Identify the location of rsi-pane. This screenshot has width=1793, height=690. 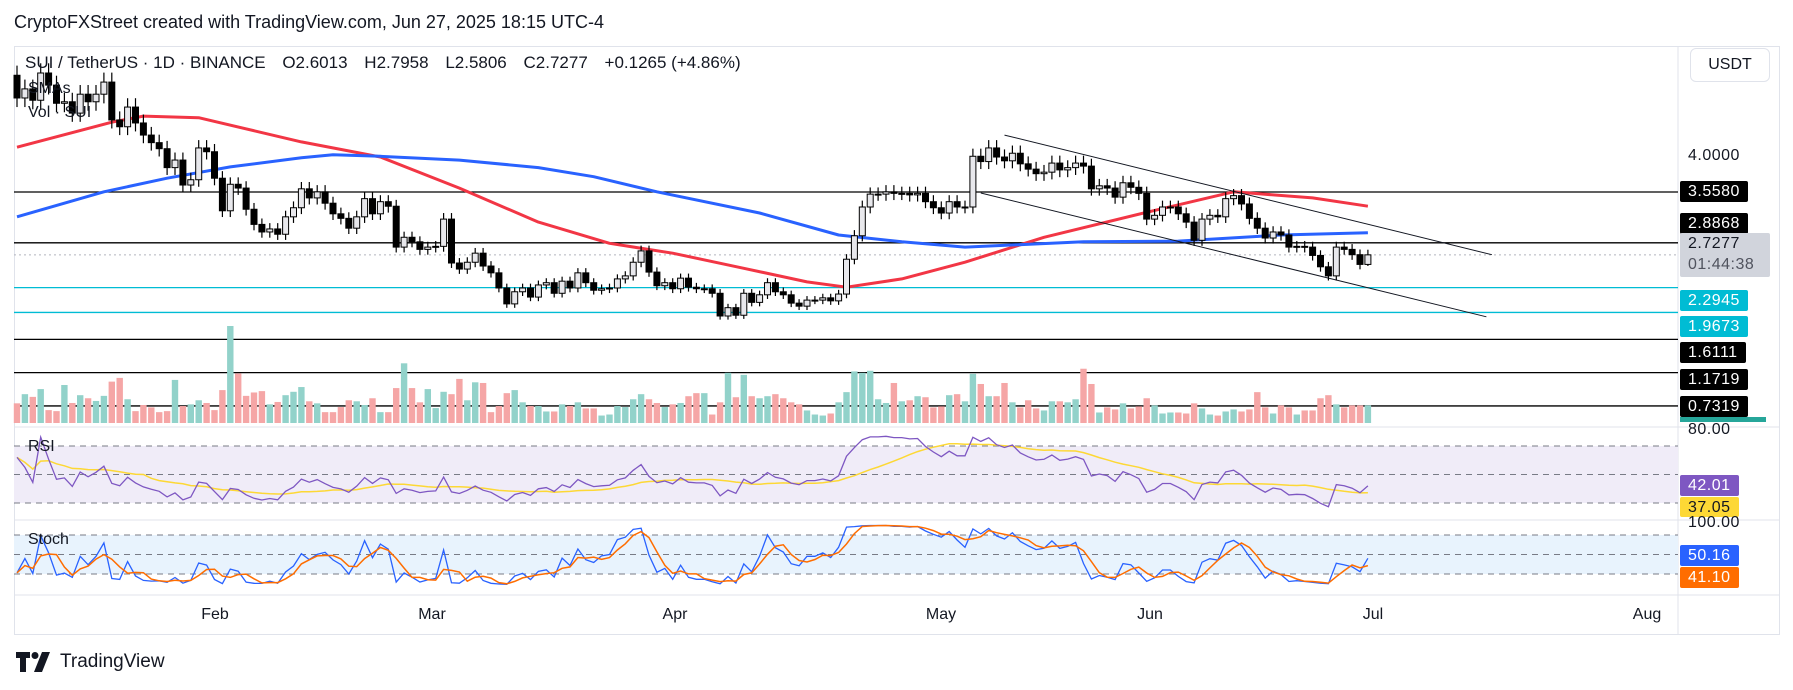
(692, 471).